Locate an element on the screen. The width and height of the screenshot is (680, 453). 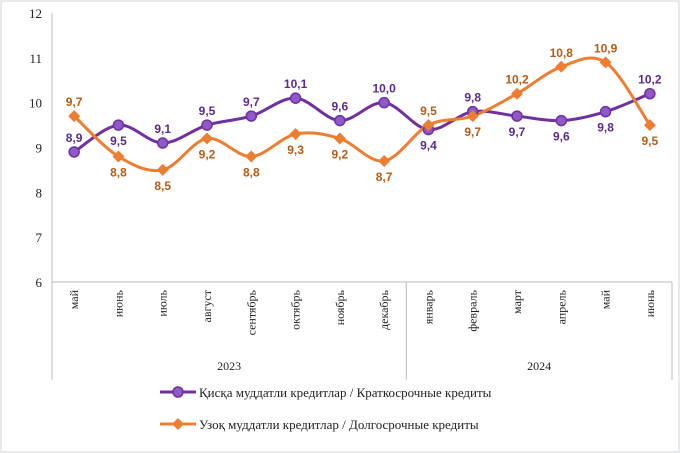
y-tick-label: 8 is located at coordinates (39, 192).